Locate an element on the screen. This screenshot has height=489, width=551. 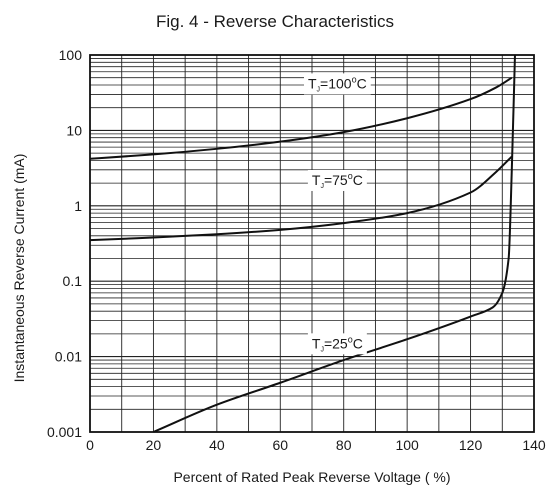
y-tick-label: 0.001 is located at coordinates (64, 432).